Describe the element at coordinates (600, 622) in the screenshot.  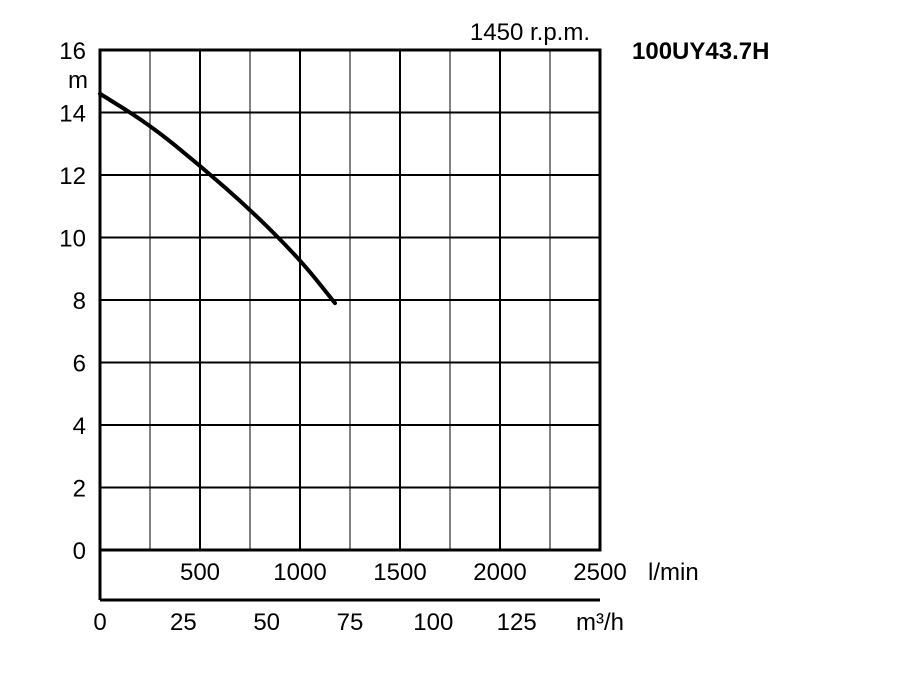
I see `x-axis-unit-m3h: m³/h` at that location.